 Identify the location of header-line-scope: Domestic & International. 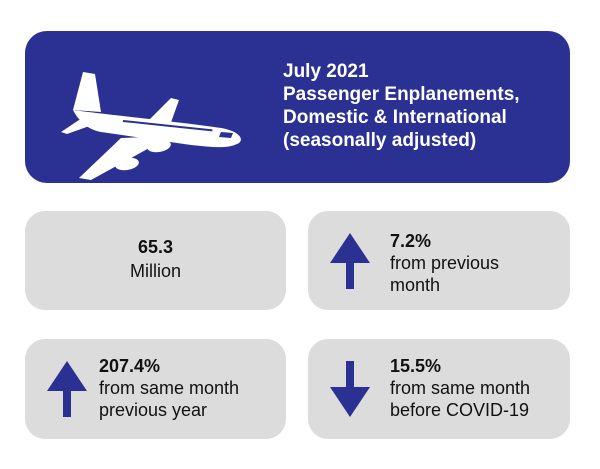
(395, 117).